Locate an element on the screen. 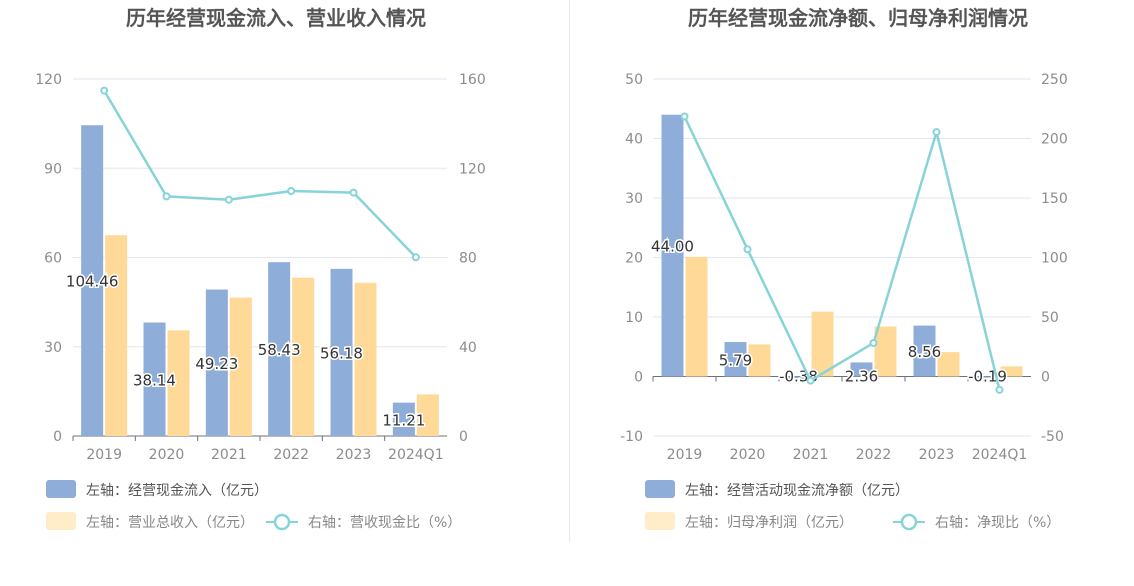 The image size is (1134, 586). bar-data-label: 56.18 is located at coordinates (341, 353).